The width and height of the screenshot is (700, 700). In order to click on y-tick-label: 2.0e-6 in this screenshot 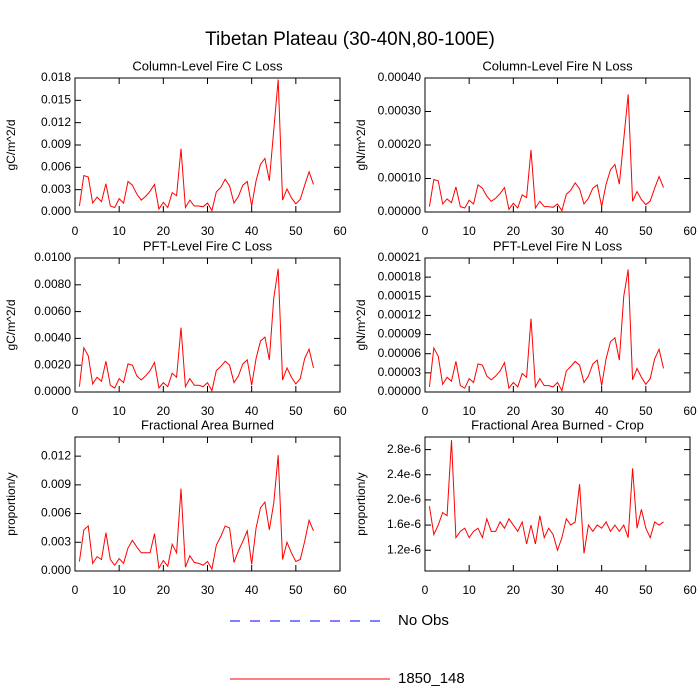, I will do `click(404, 499)`.